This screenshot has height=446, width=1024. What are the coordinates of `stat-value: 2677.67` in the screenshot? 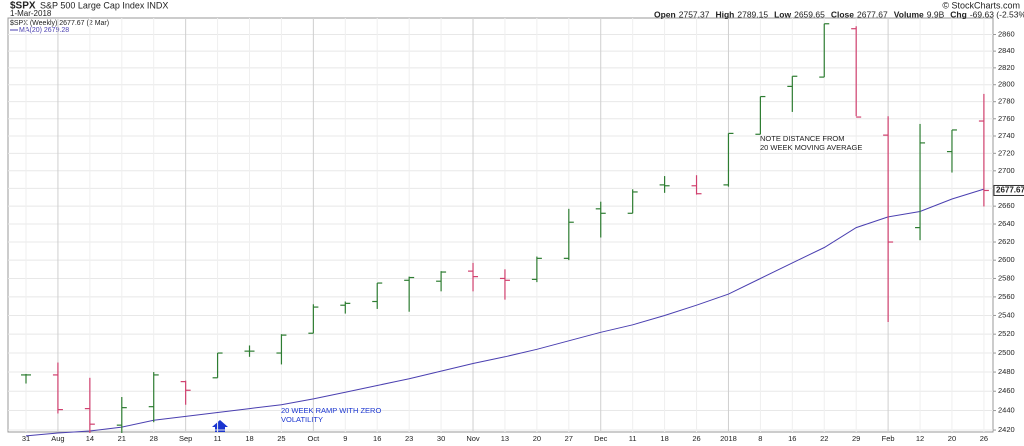 It's located at (872, 14).